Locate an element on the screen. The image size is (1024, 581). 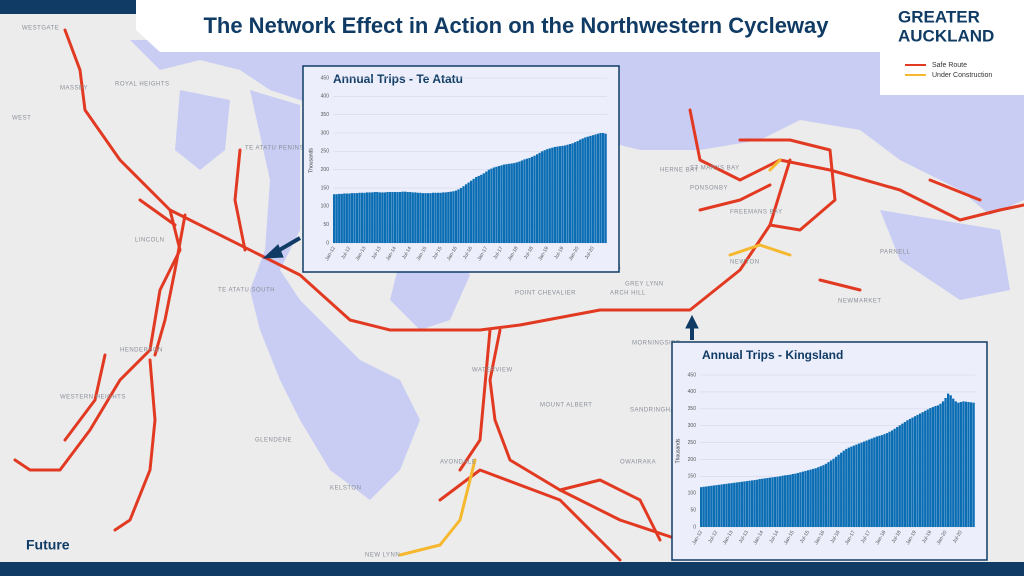
chart-title: Annual Trips - Te Atatu is located at coordinates (398, 79).